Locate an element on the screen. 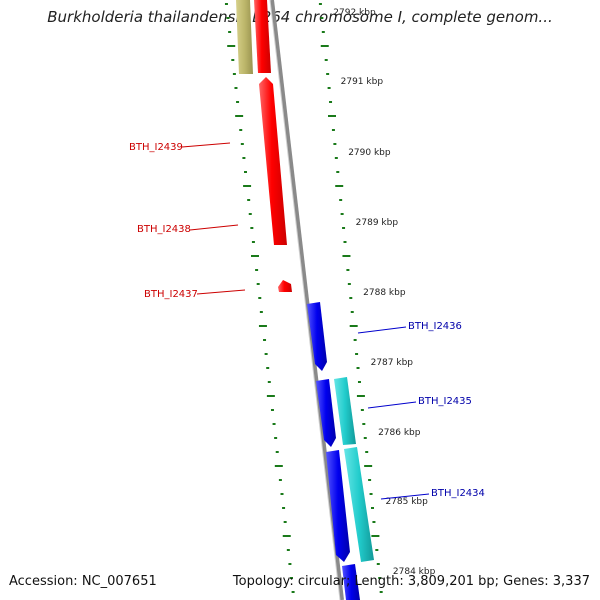 Image resolution: width=600 pixels, height=600 pixels. ruler-label: 2790 kbp is located at coordinates (369, 153).